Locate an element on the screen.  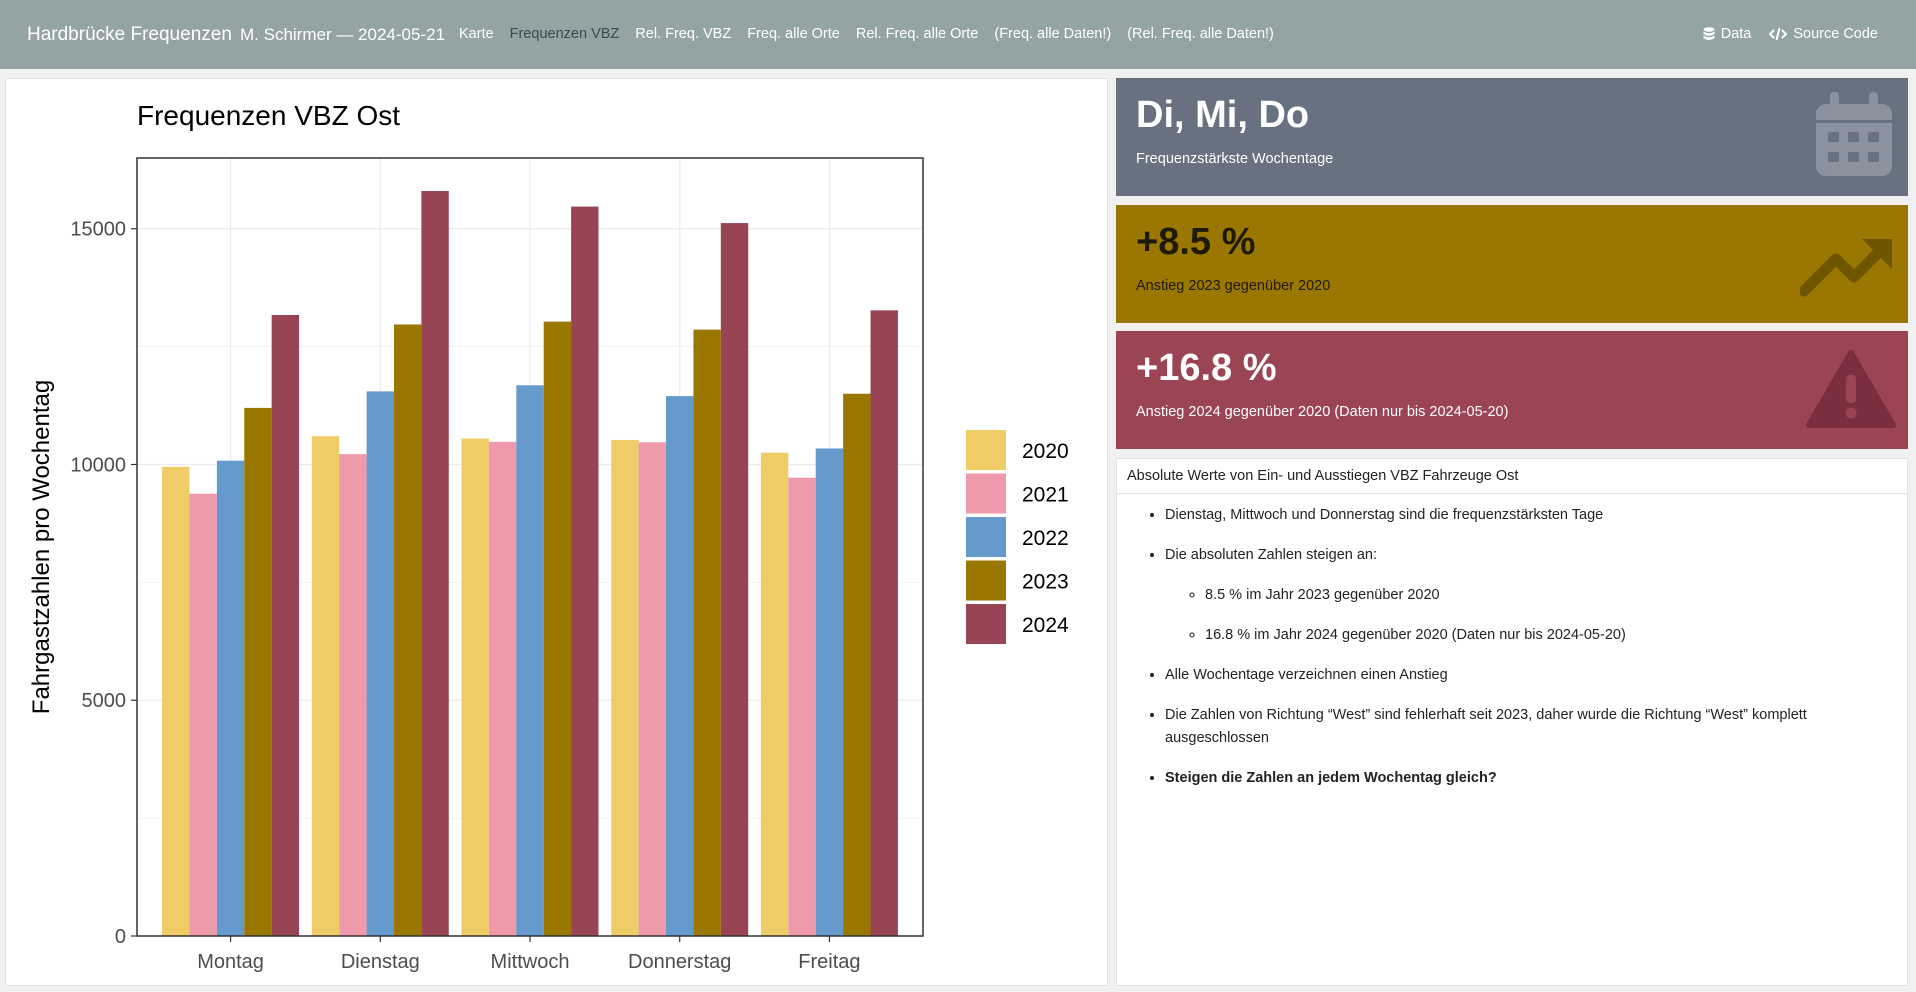
legend-key-2023 is located at coordinates (986, 580).